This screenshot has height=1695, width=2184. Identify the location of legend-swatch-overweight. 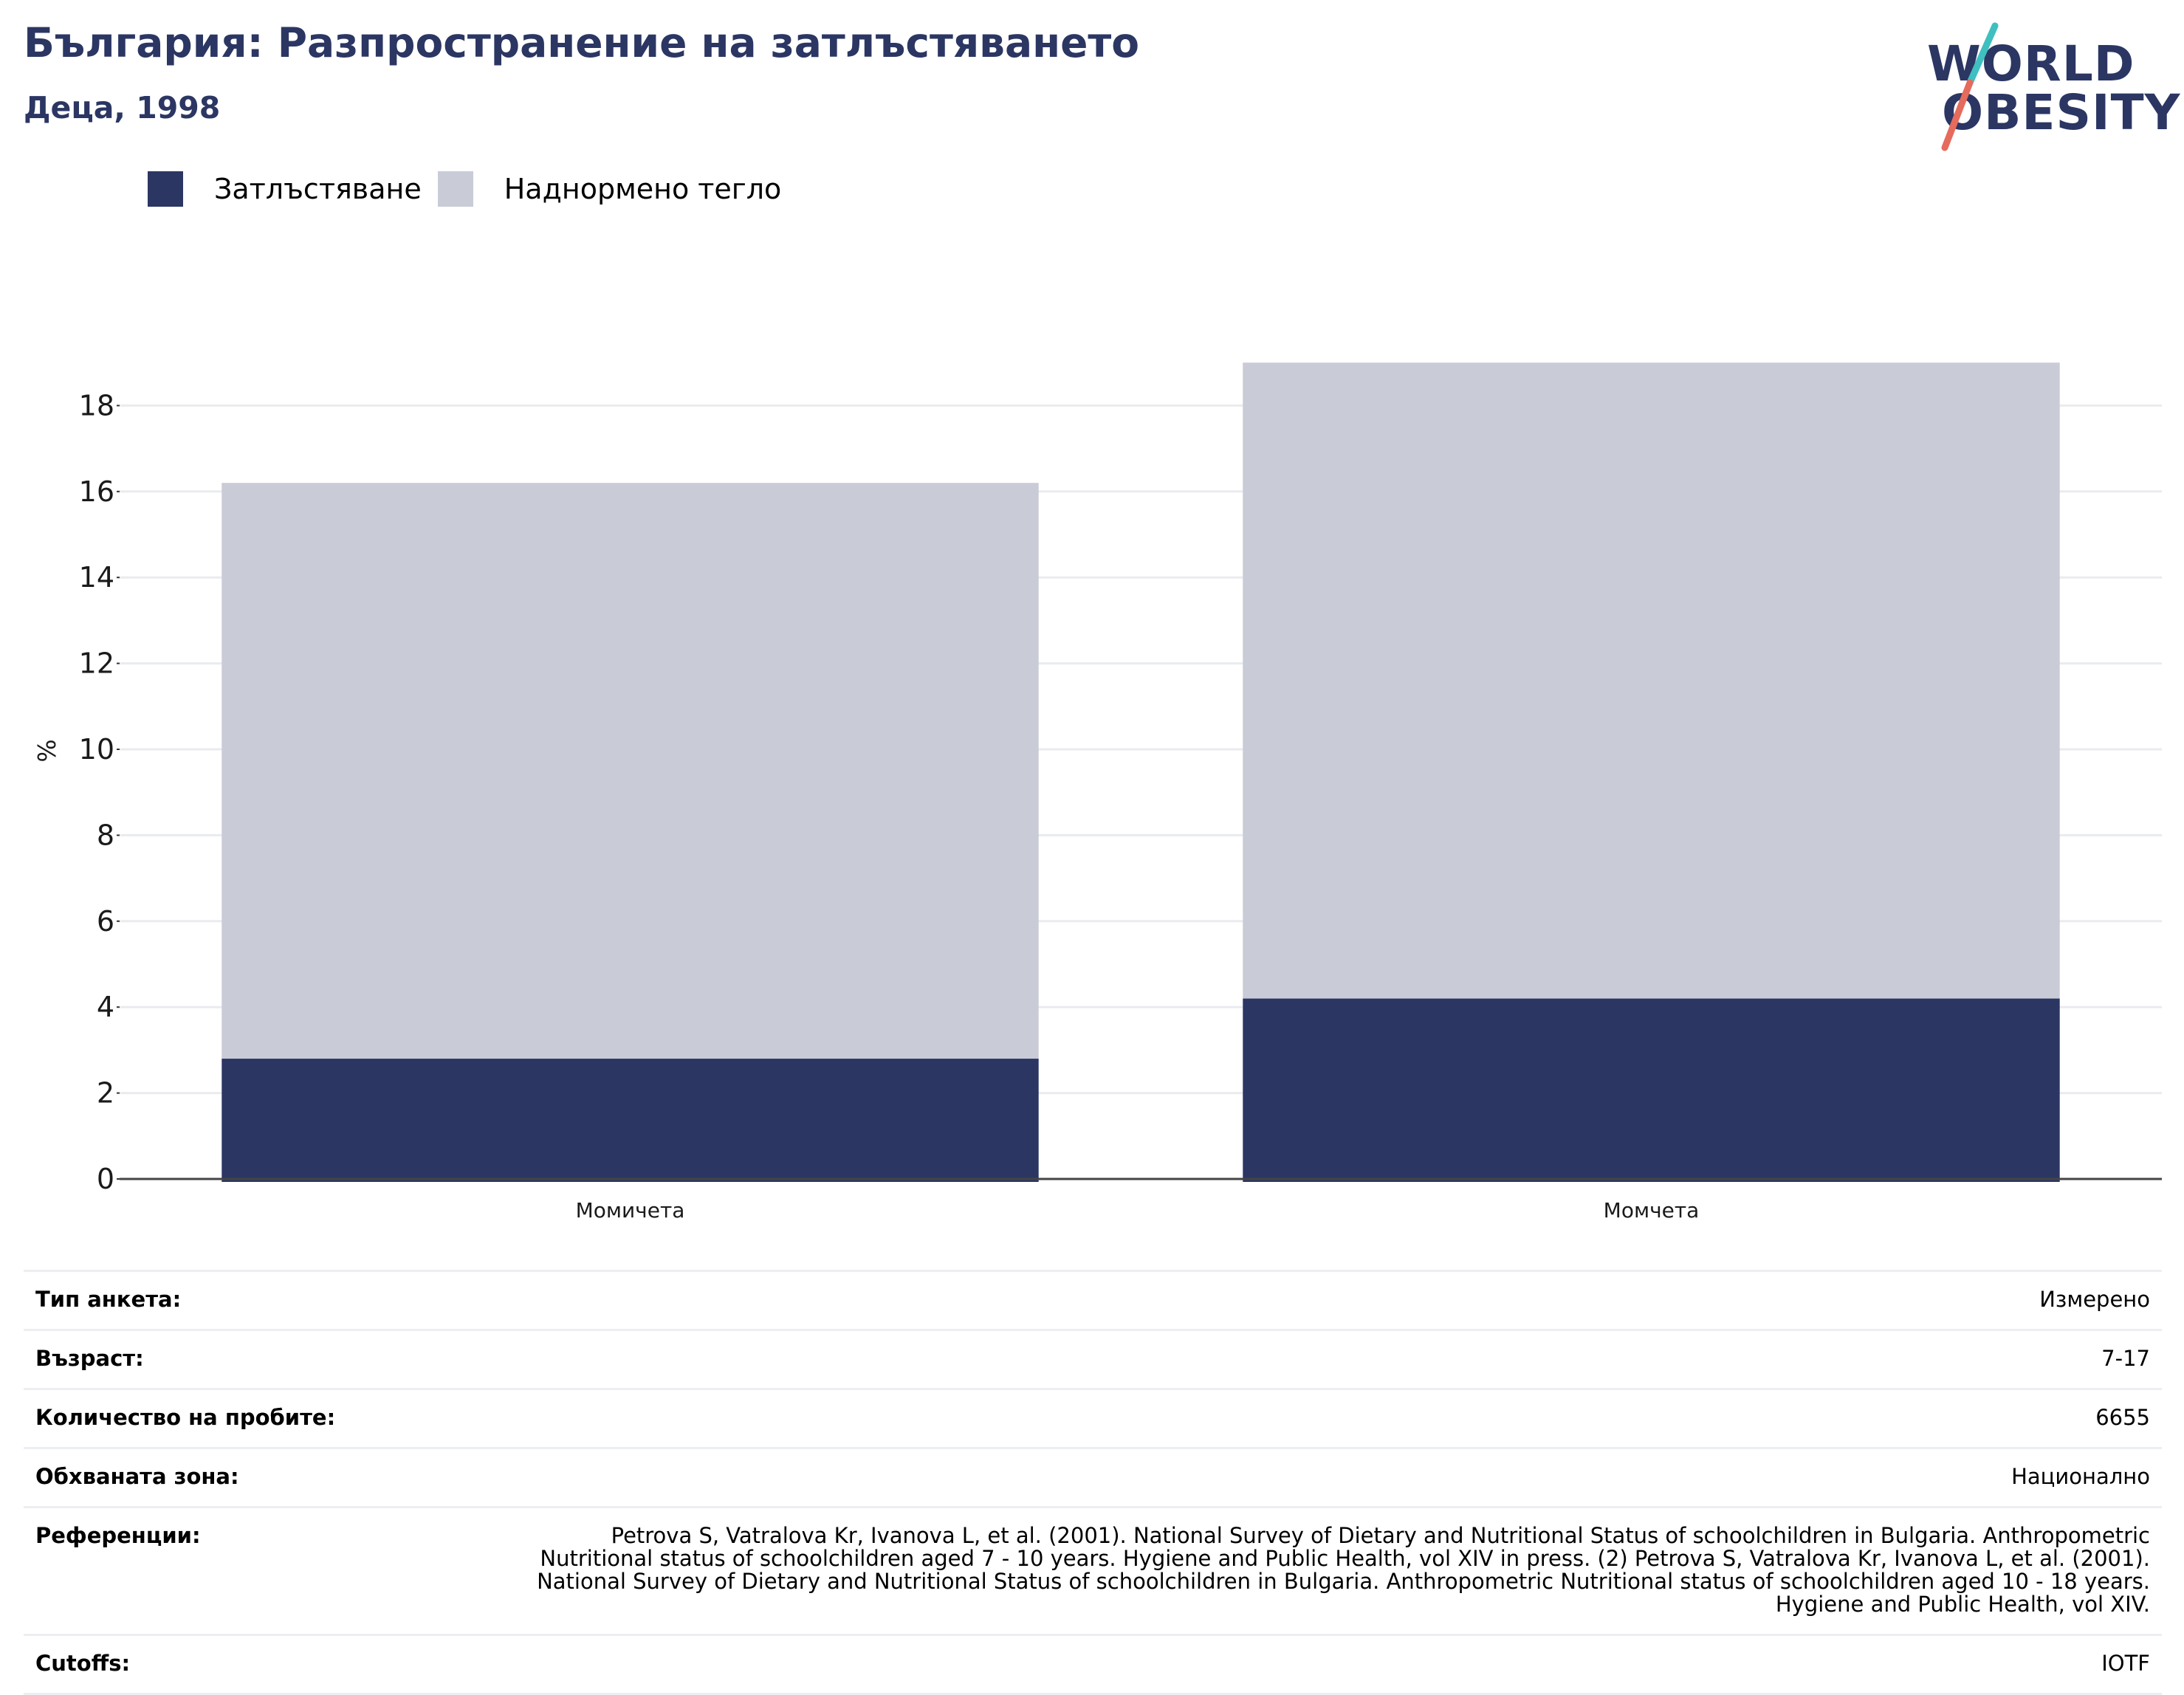
(455, 189).